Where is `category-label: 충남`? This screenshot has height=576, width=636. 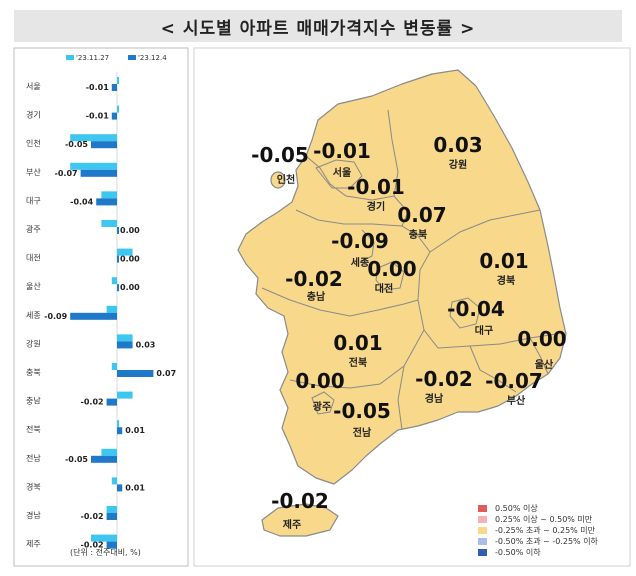 category-label: 충남 is located at coordinates (33, 401).